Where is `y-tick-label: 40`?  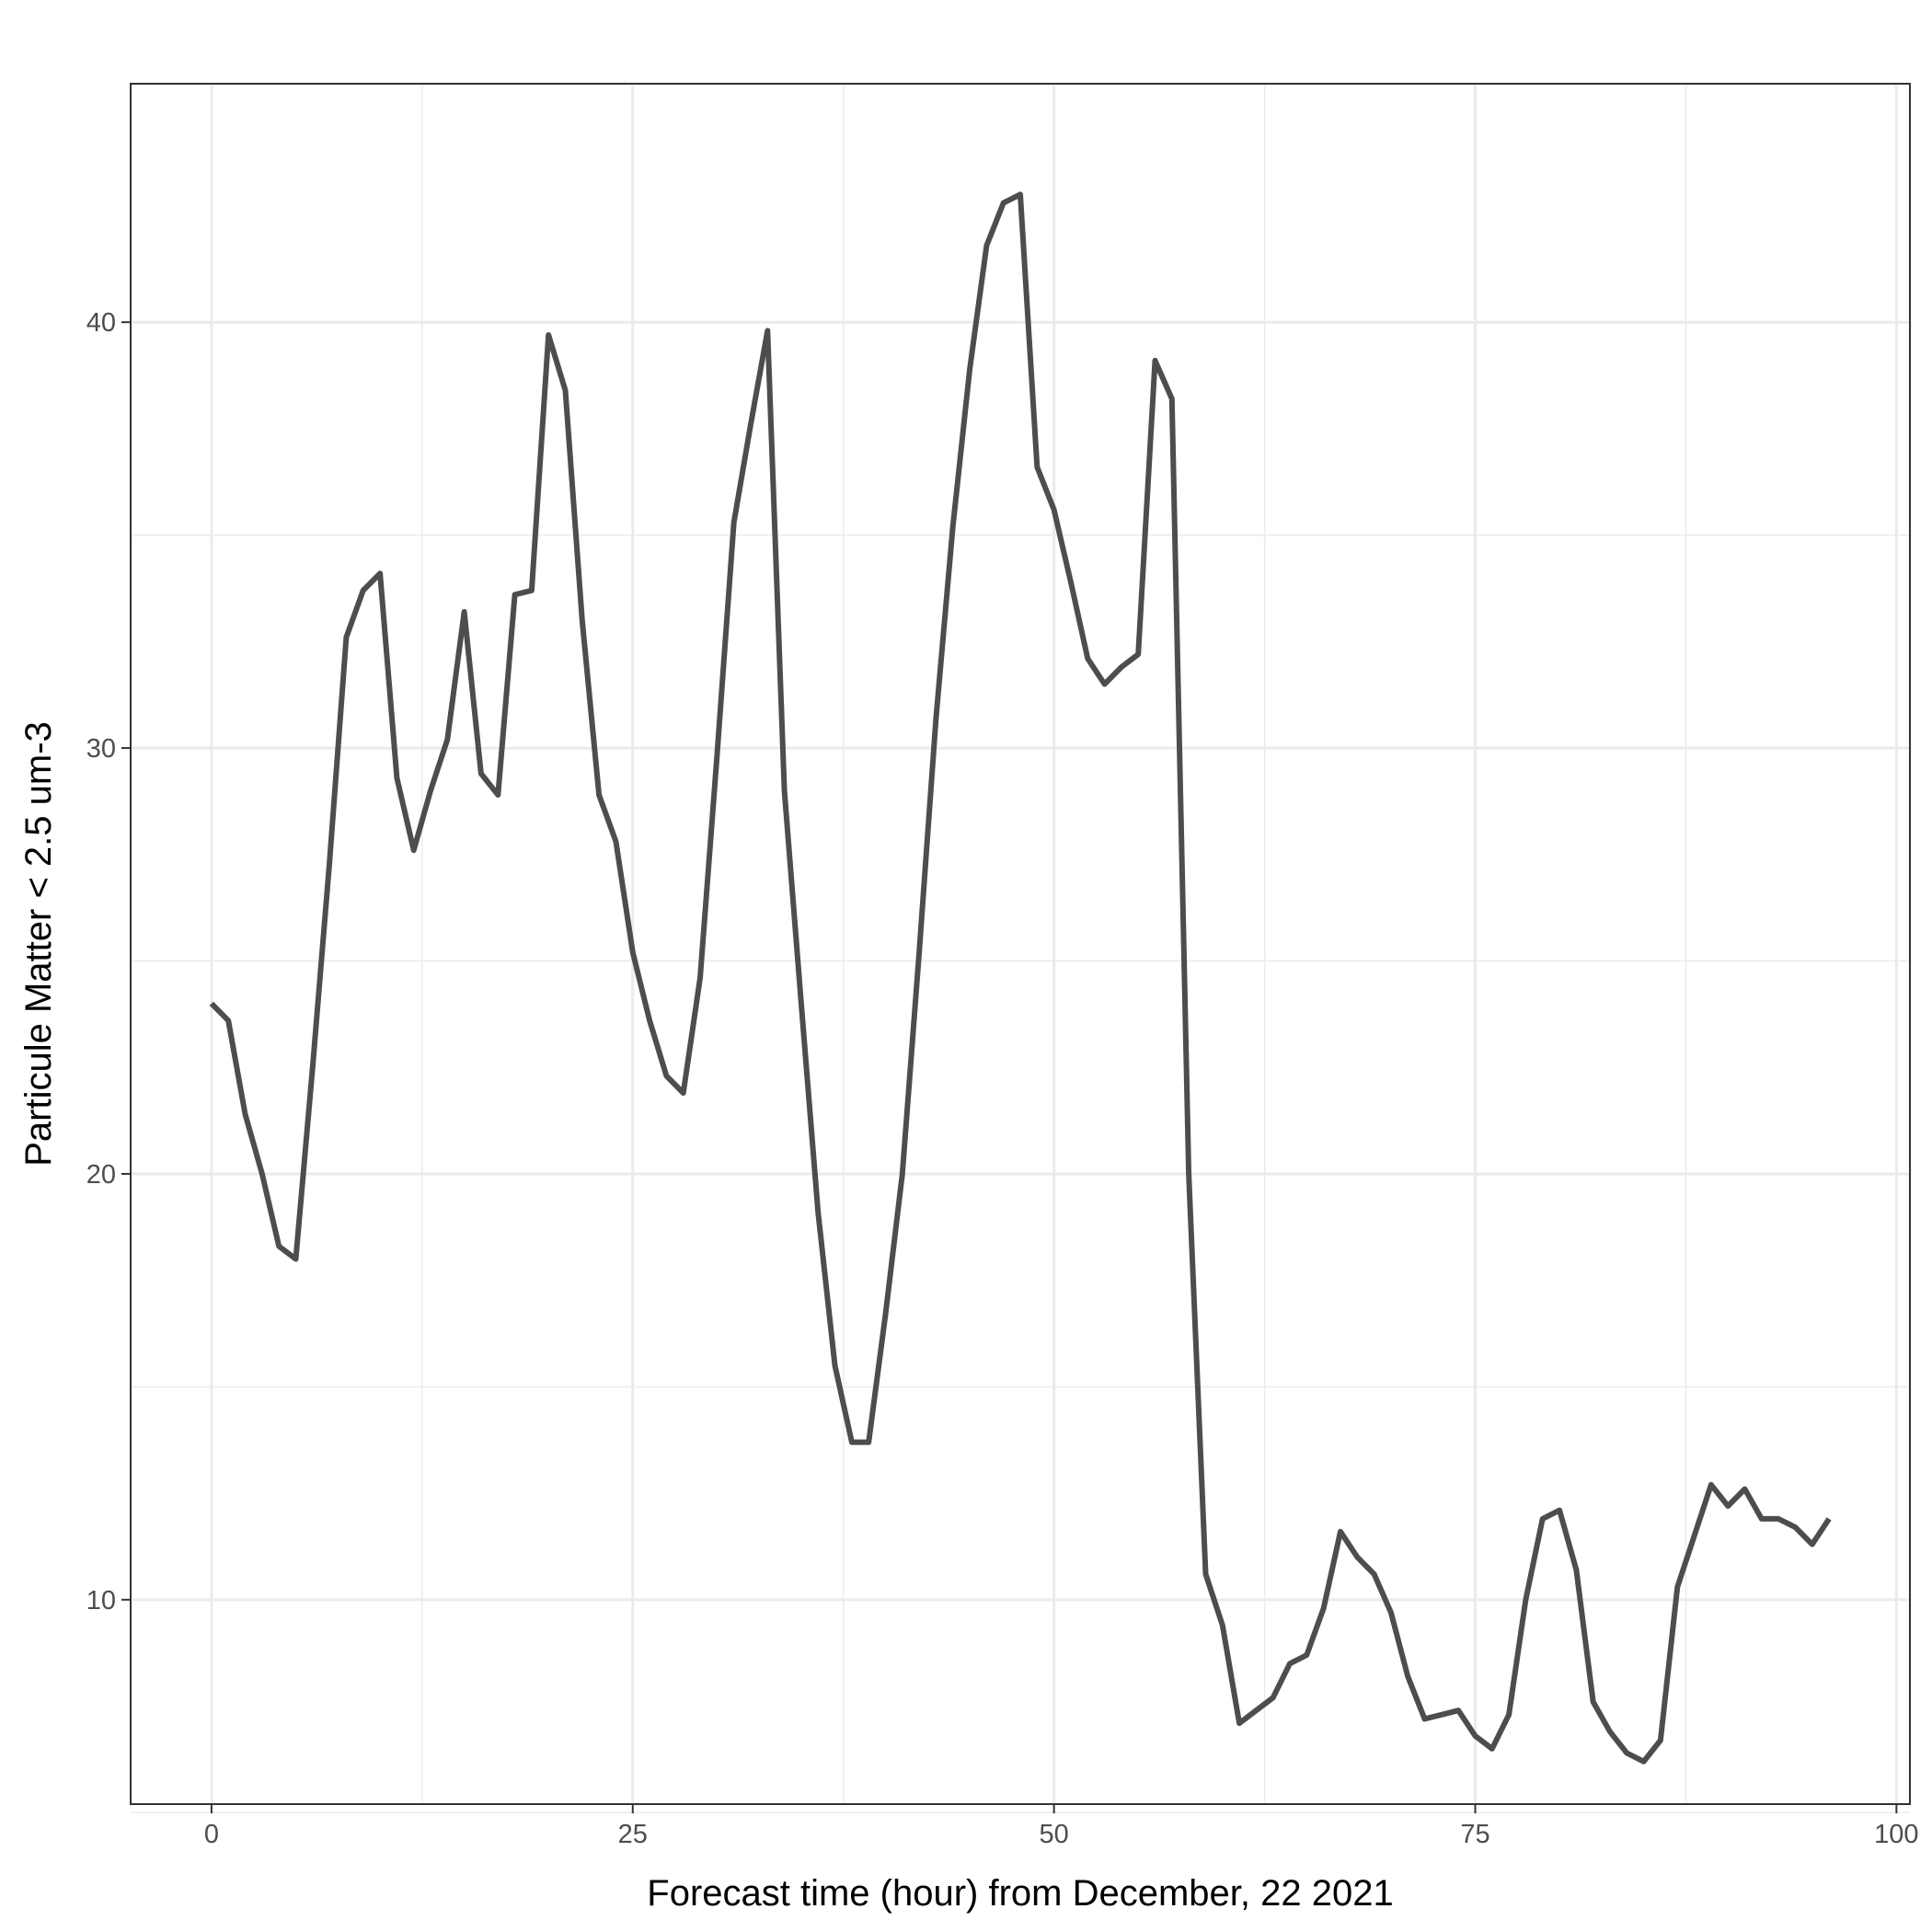
y-tick-label: 40 is located at coordinates (101, 323).